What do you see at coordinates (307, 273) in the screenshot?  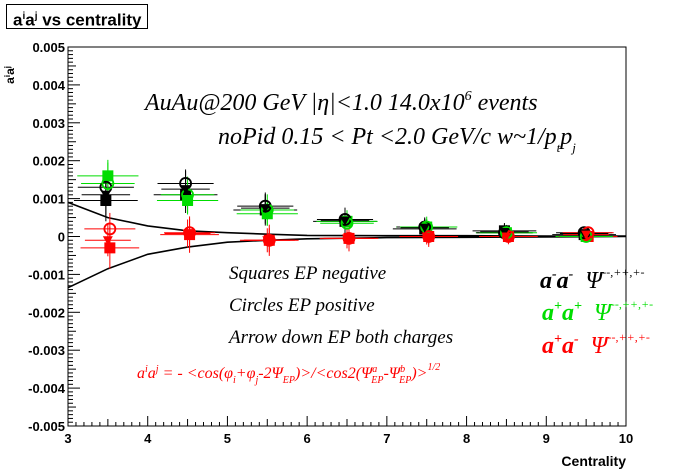 I see `annotation-squares: Squares EP negative` at bounding box center [307, 273].